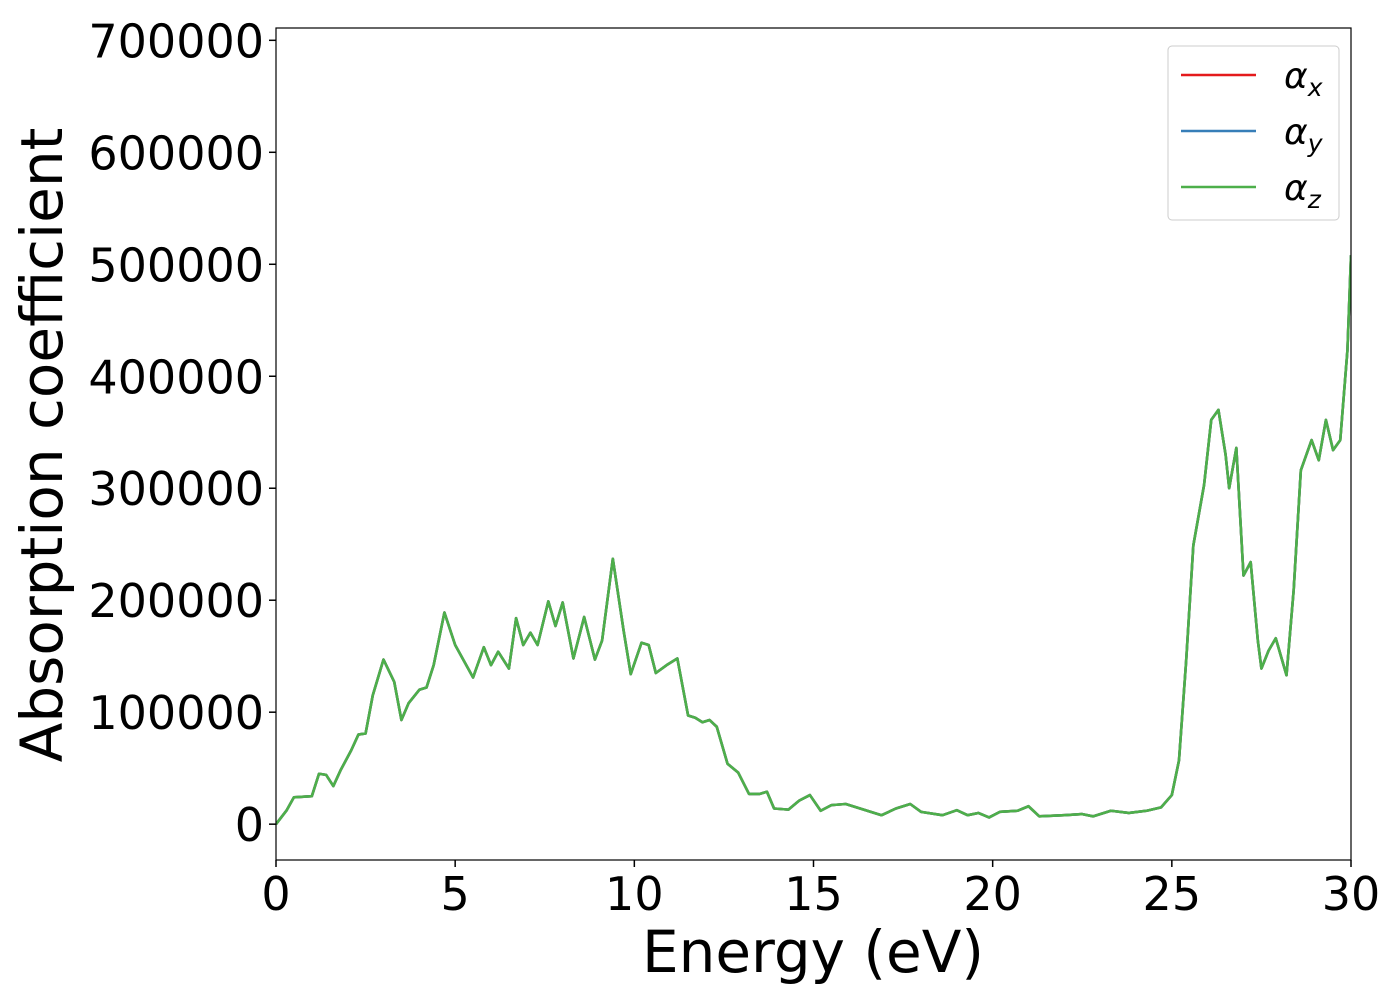 The width and height of the screenshot is (1400, 1000). What do you see at coordinates (992, 894) in the screenshot?
I see `x-tick-label: 20` at bounding box center [992, 894].